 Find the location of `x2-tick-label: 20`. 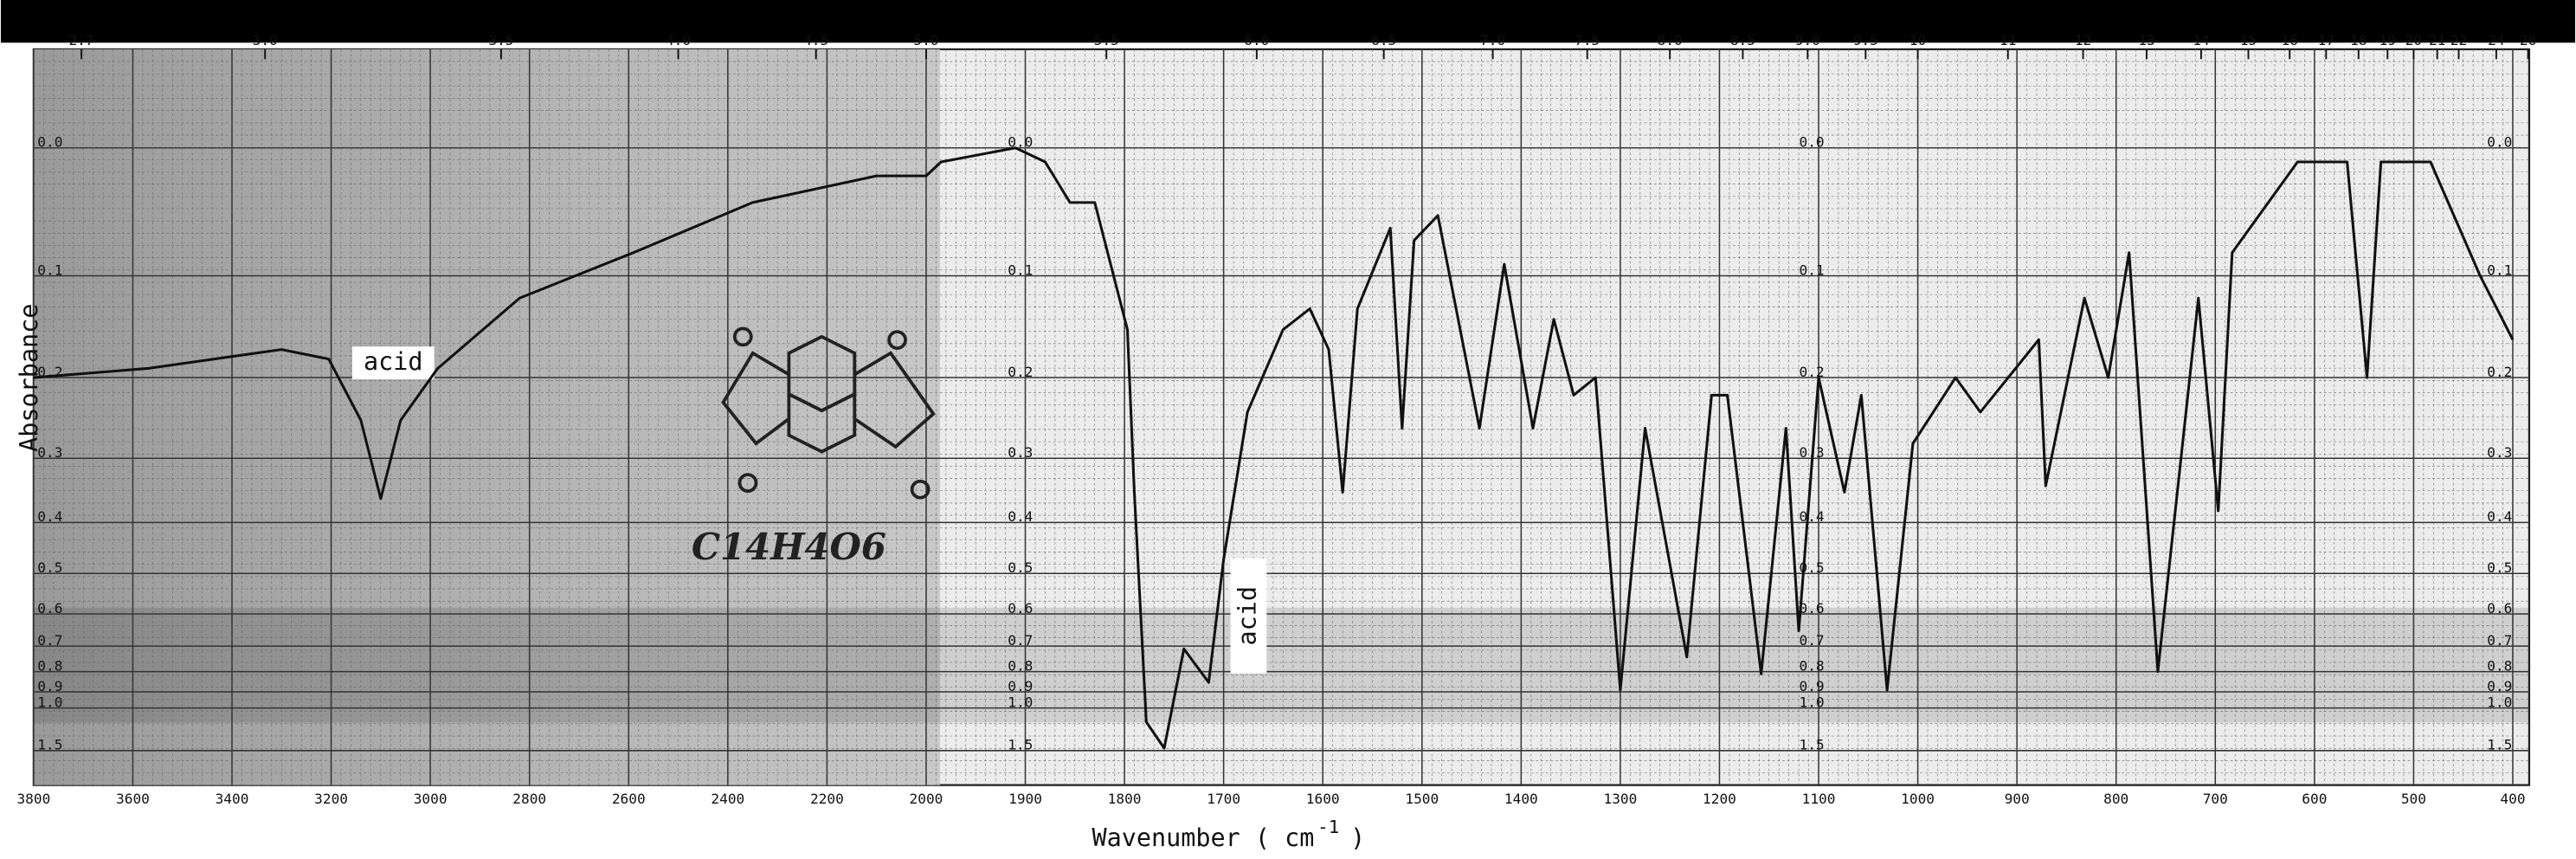

x2-tick-label: 20 is located at coordinates (2413, 40).